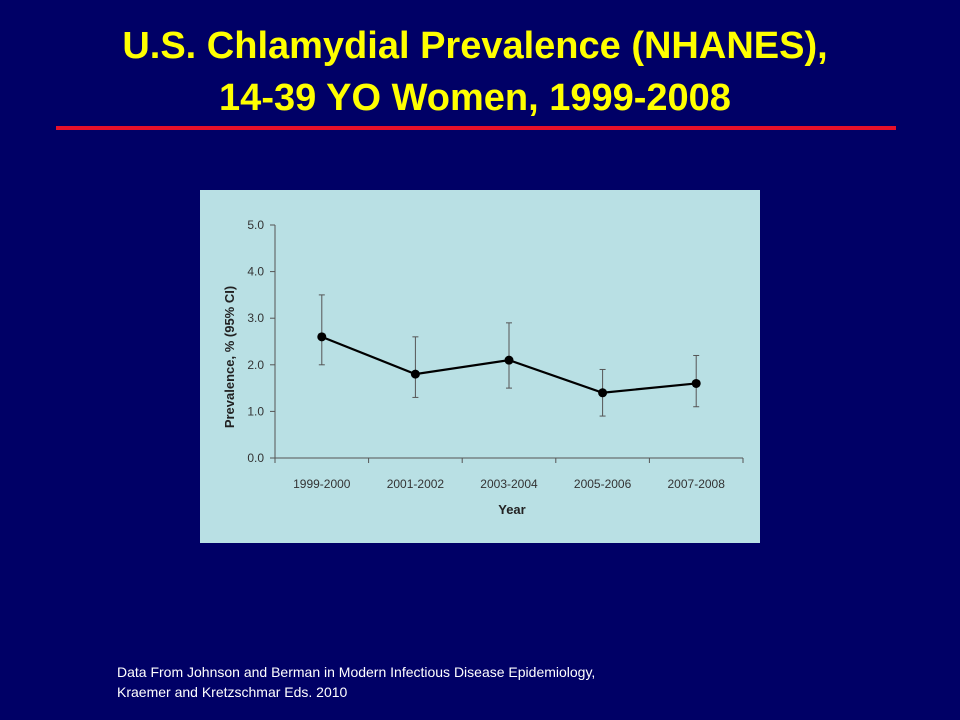 The height and width of the screenshot is (720, 960). I want to click on data-points, so click(509, 365).